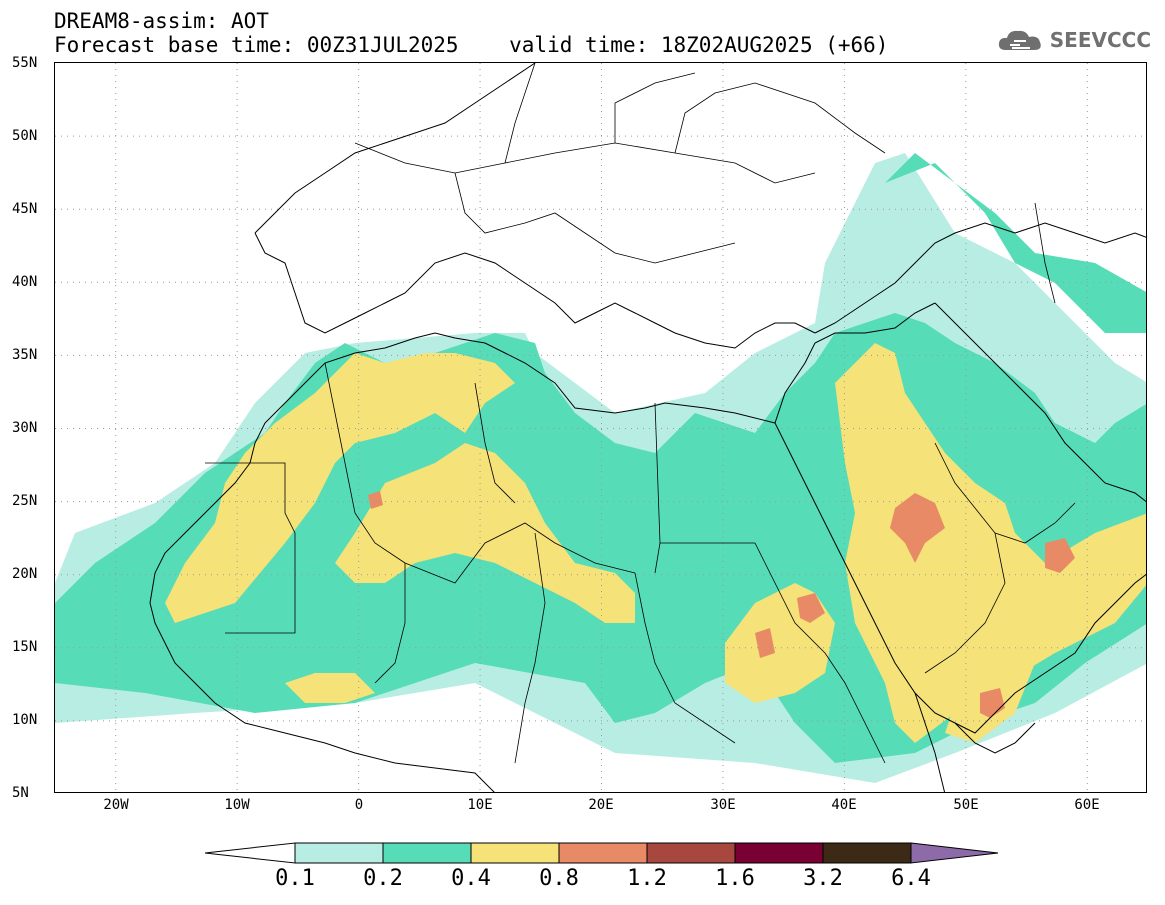 This screenshot has height=905, width=1165. I want to click on lat-label-35n: 35N, so click(25, 355).